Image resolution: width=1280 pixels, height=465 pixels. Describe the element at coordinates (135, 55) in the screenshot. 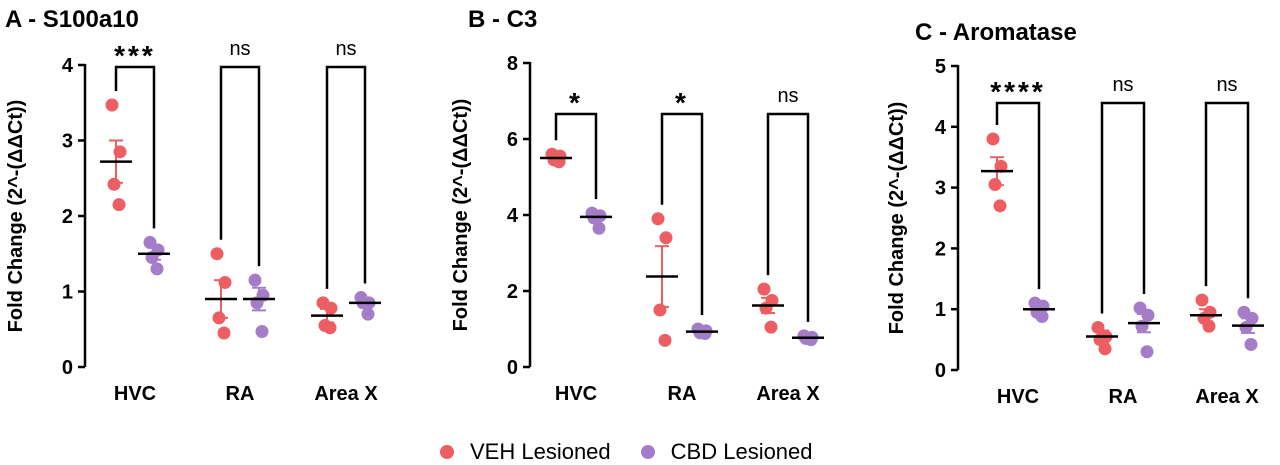

I see `significance-label: ***` at that location.